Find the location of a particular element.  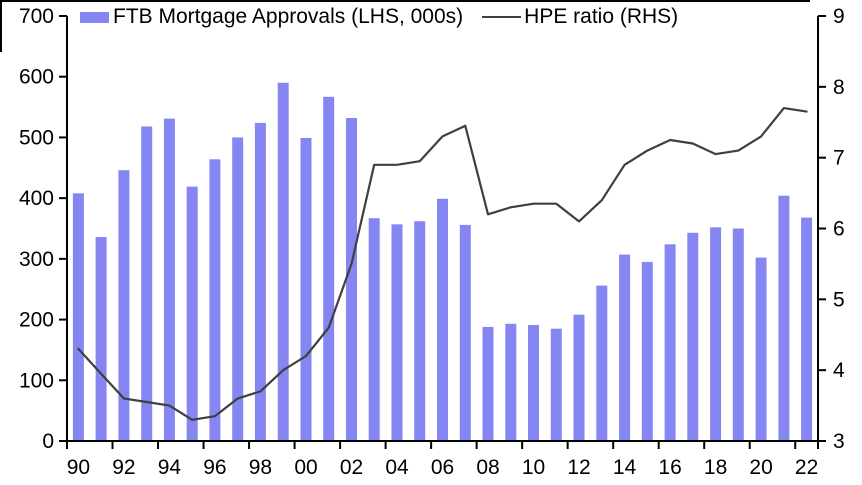

x-tick-label-04: 04 is located at coordinates (397, 467).